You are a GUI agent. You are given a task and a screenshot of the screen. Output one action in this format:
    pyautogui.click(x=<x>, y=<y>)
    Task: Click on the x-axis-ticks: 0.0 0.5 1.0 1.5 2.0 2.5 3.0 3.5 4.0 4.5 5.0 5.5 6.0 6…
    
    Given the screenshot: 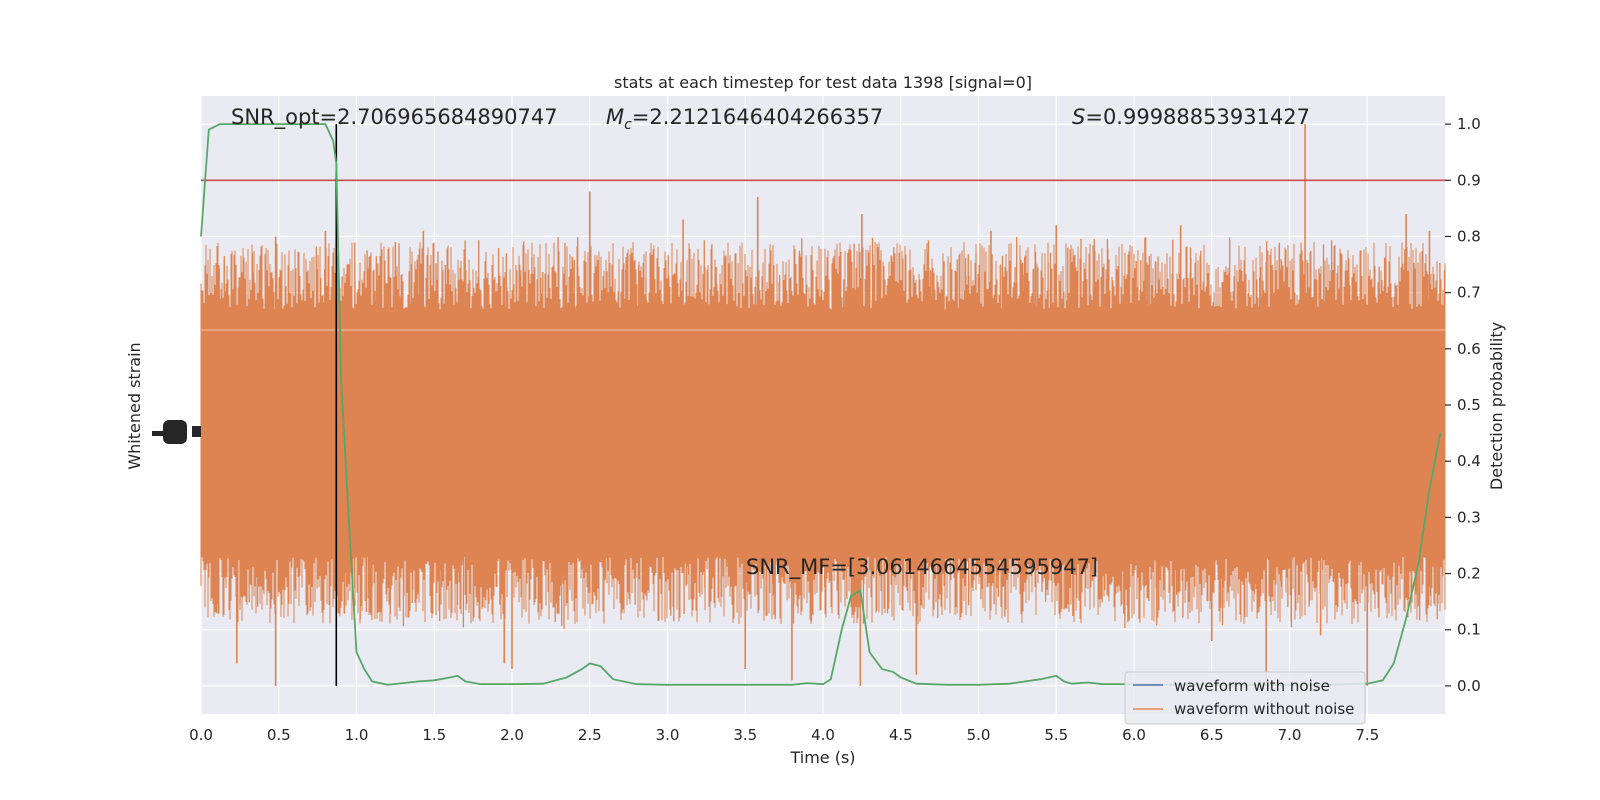 What is the action you would take?
    pyautogui.click(x=784, y=735)
    